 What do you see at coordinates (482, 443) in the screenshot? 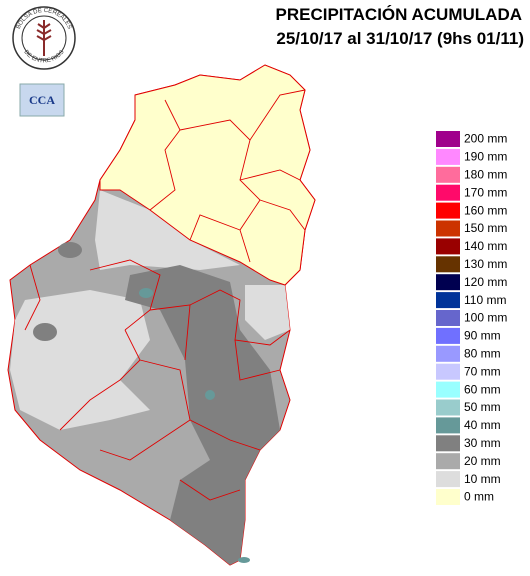
I see `legend-label: 30 mm` at bounding box center [482, 443].